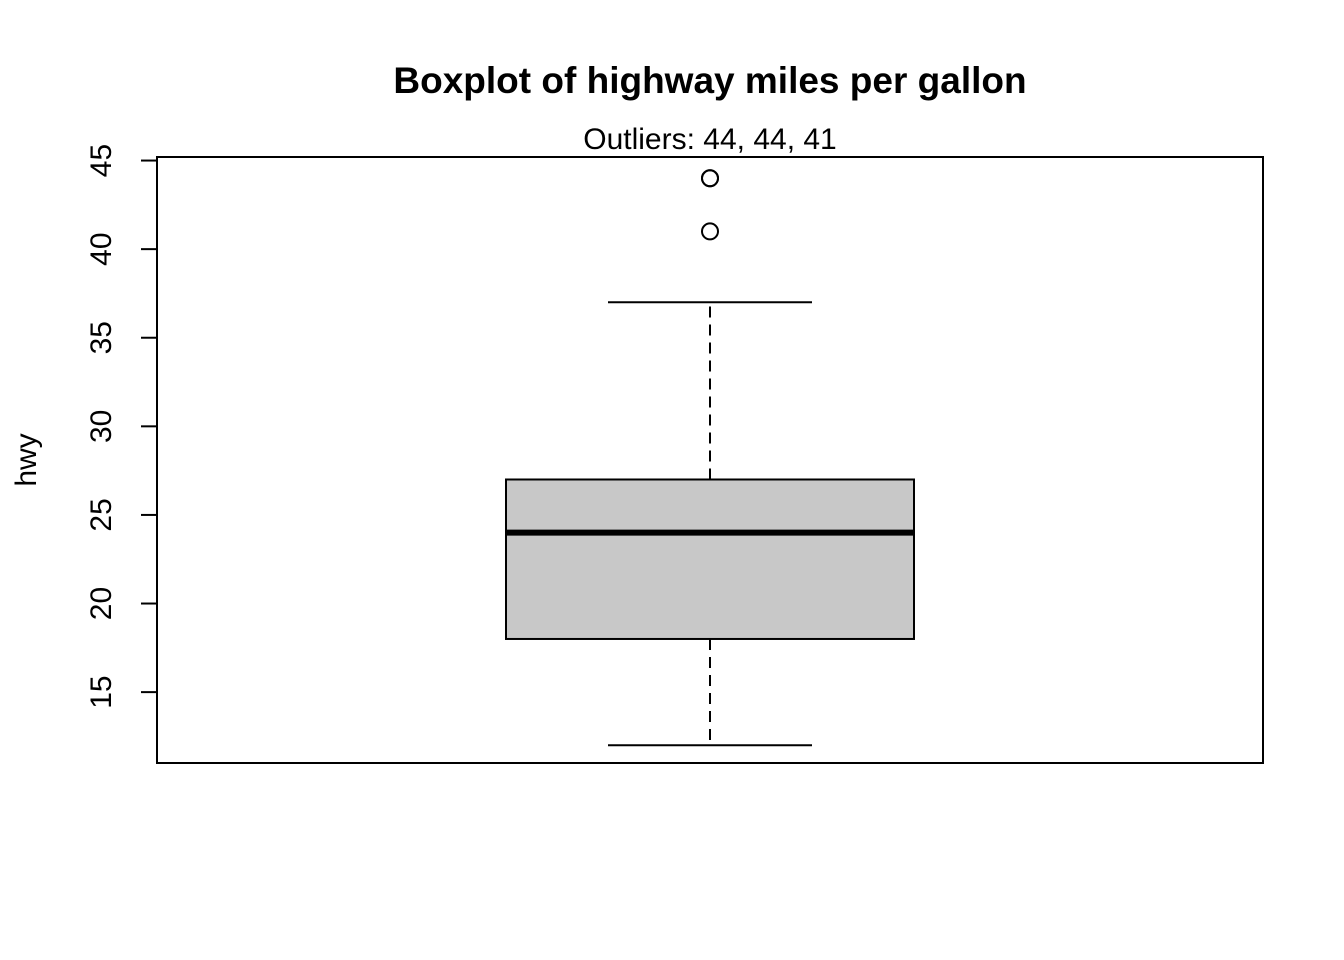 This screenshot has height=960, width=1344. What do you see at coordinates (101, 426) in the screenshot?
I see `y-tick-label: 30` at bounding box center [101, 426].